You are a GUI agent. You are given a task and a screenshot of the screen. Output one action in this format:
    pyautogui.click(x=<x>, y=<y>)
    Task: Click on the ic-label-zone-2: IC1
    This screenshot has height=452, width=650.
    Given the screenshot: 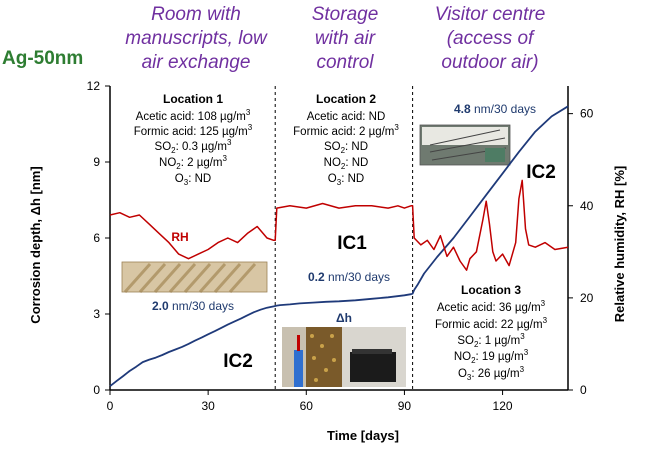 What is the action you would take?
    pyautogui.click(x=352, y=243)
    